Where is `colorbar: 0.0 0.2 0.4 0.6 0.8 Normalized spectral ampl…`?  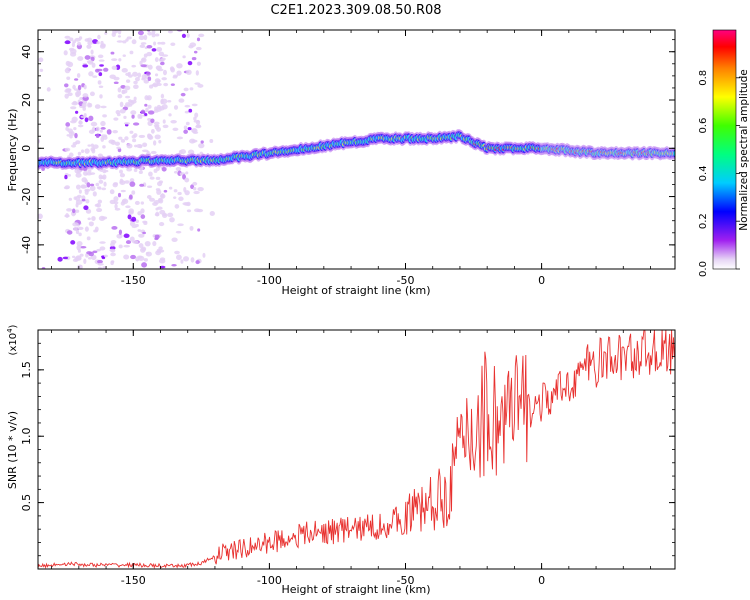
colorbar: 0.0 0.2 0.4 0.6 0.8 Normalized spectral ampl… is located at coordinates (724, 153).